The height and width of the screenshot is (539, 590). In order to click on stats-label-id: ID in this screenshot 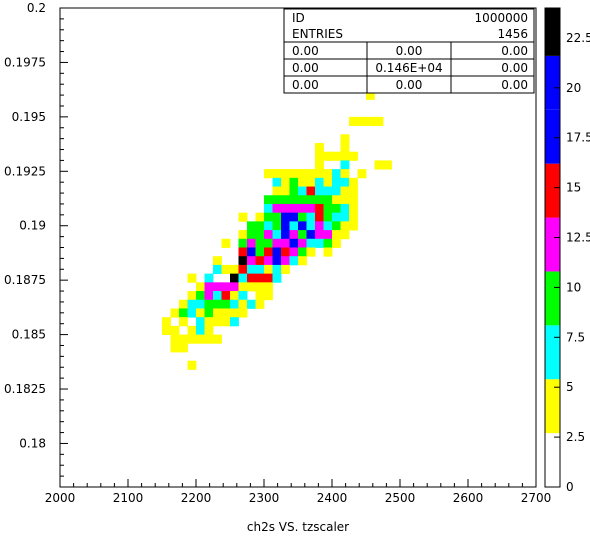, I will do `click(298, 18)`.